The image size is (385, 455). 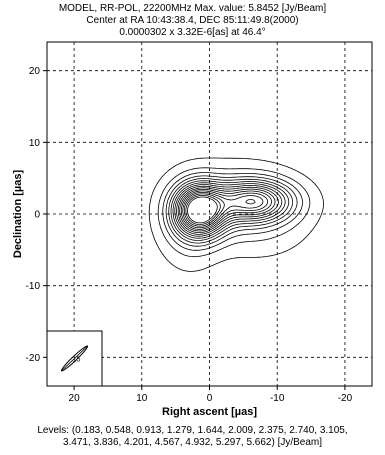 I want to click on y-tick-label: 0, so click(x=37, y=215).